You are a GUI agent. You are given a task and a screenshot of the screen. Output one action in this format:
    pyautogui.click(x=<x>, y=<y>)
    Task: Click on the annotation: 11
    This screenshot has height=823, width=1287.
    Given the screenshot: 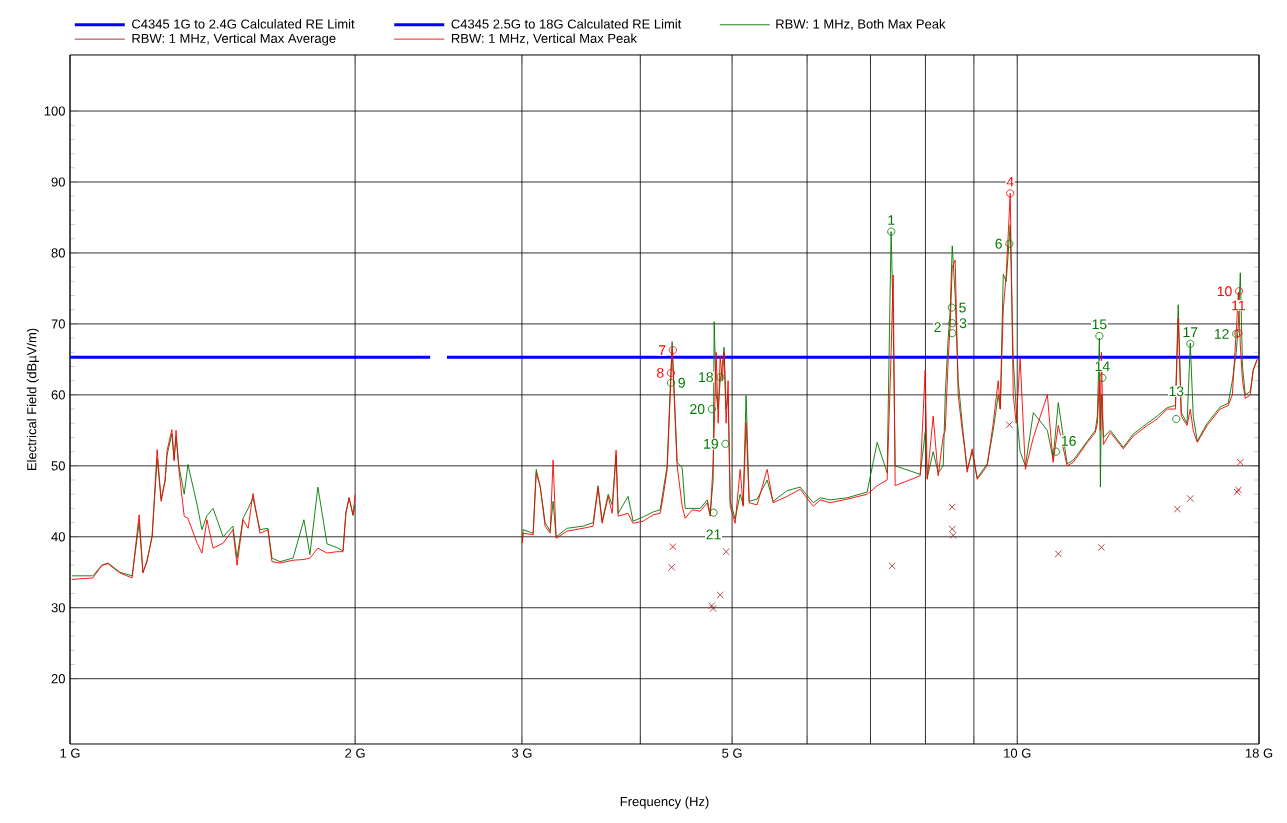 What is the action you would take?
    pyautogui.click(x=1238, y=305)
    